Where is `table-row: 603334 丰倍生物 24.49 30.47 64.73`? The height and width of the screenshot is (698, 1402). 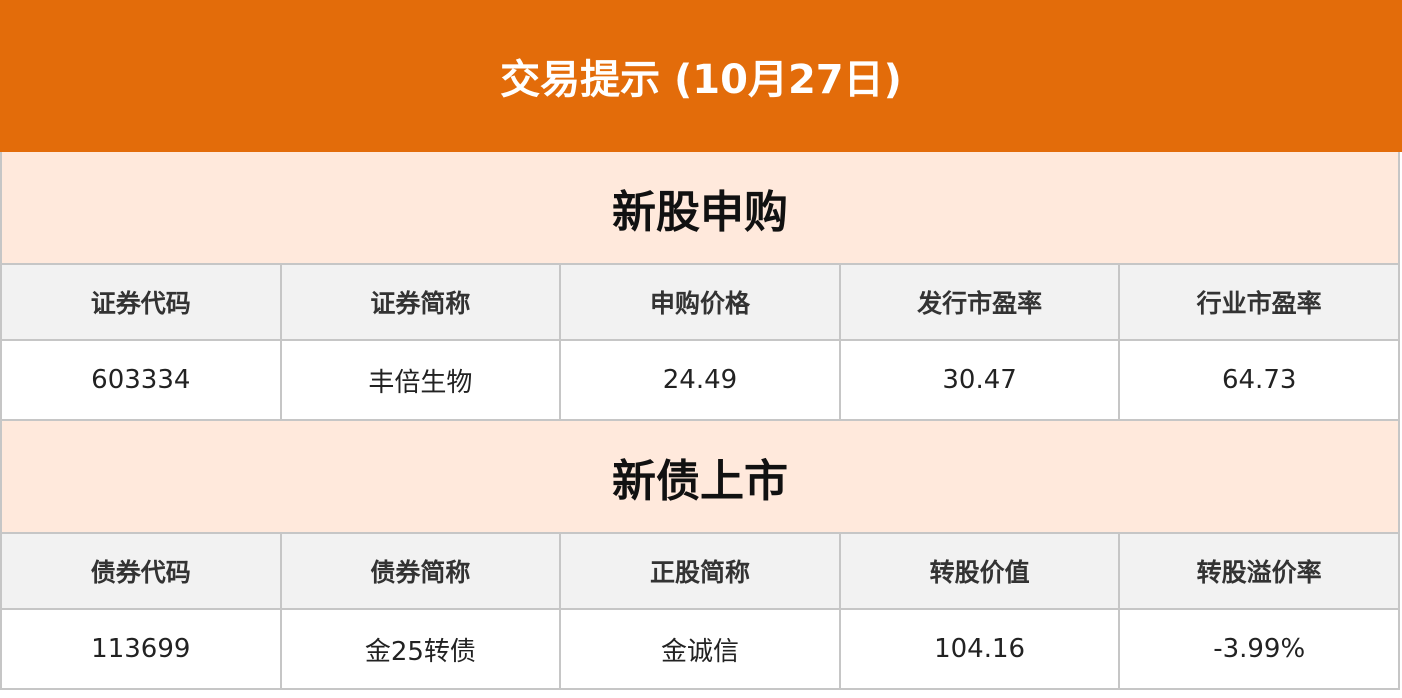
table-row: 603334 丰倍生物 24.49 30.47 64.73 is located at coordinates (700, 380).